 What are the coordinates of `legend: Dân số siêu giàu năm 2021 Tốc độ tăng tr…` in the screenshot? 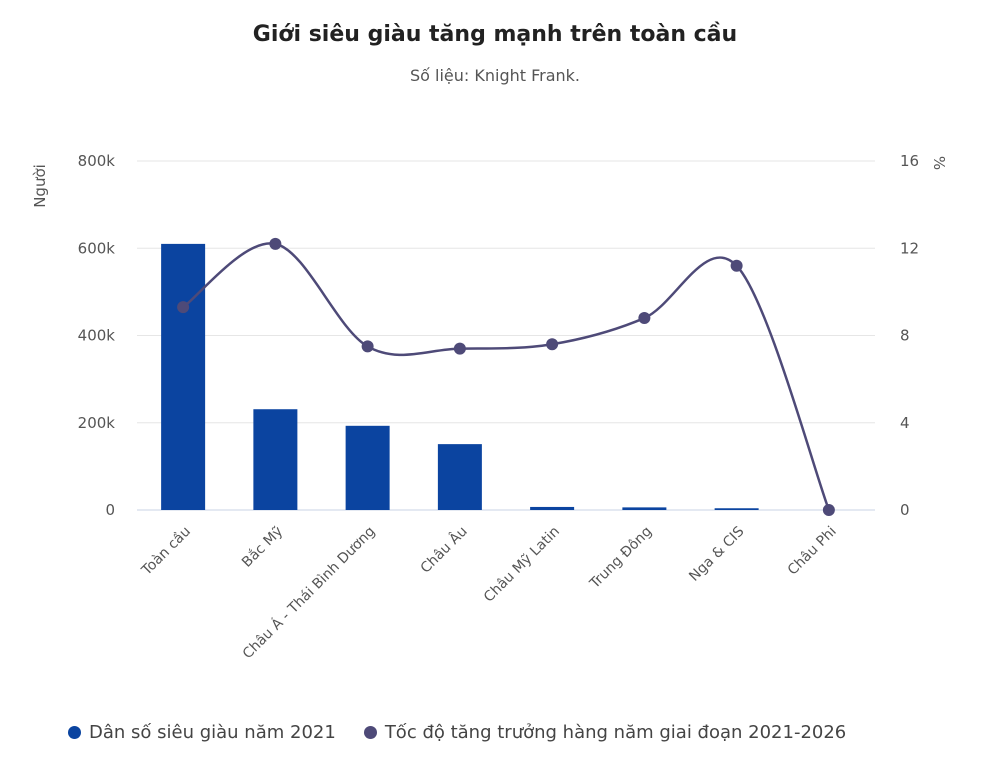 It's located at (457, 732).